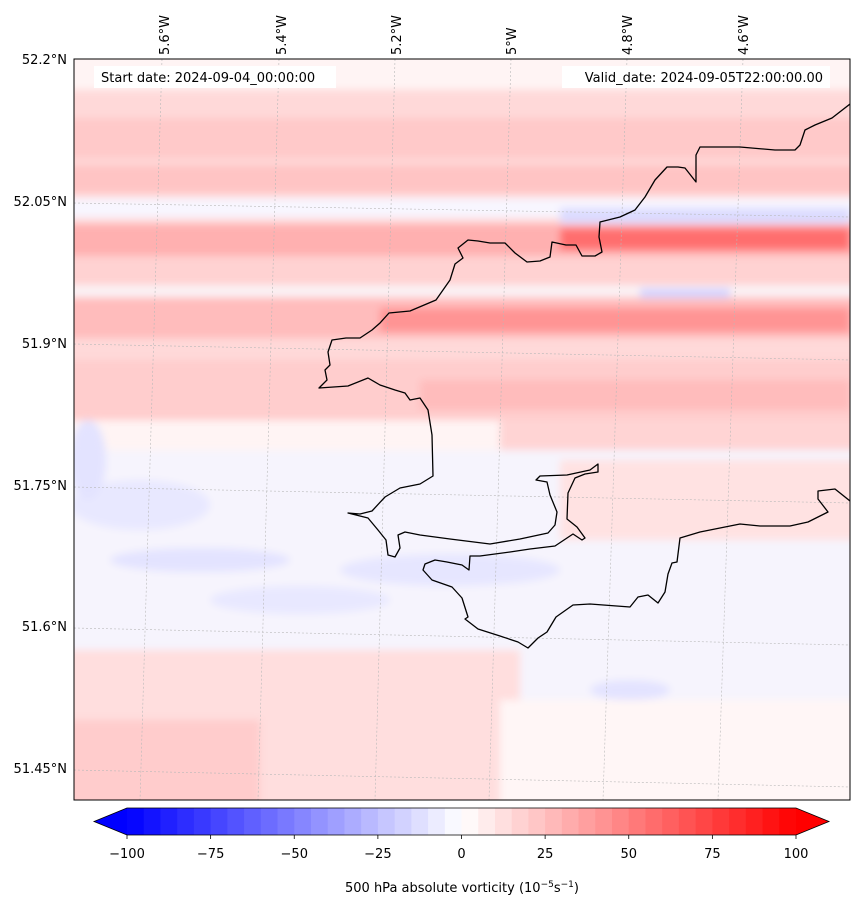 The image size is (859, 908). I want to click on meridian-4.8W, so click(615, 429).